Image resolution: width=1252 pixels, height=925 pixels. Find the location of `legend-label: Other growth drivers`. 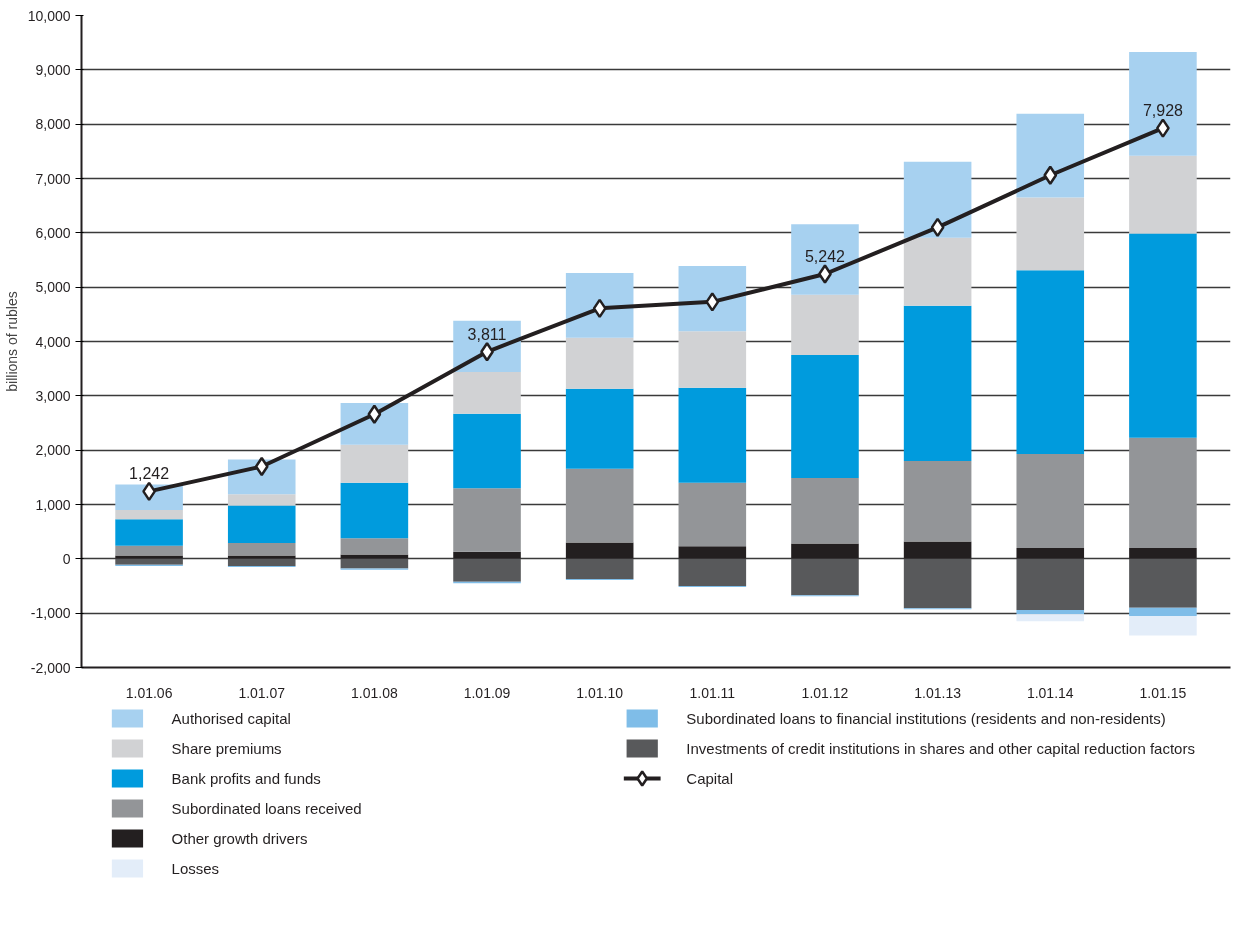

legend-label: Other growth drivers is located at coordinates (239, 838).